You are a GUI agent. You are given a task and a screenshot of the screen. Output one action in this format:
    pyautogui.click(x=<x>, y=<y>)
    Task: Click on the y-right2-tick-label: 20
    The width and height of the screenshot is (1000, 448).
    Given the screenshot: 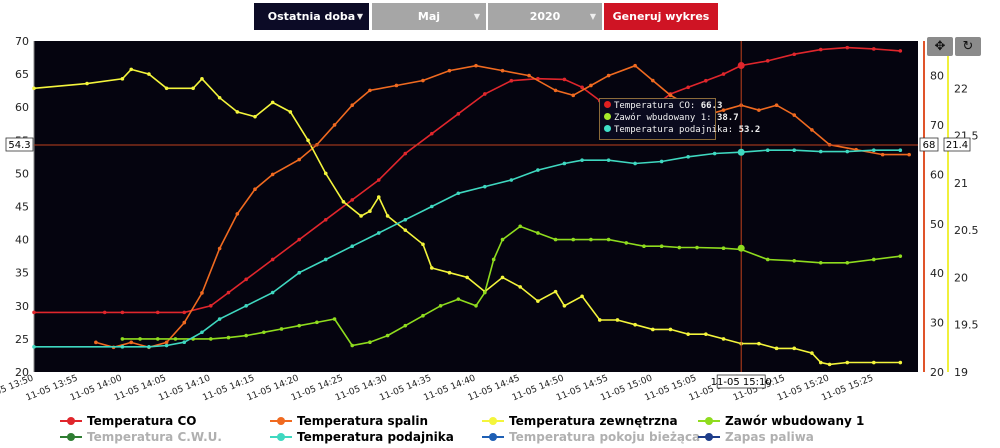 What is the action you would take?
    pyautogui.click(x=961, y=277)
    